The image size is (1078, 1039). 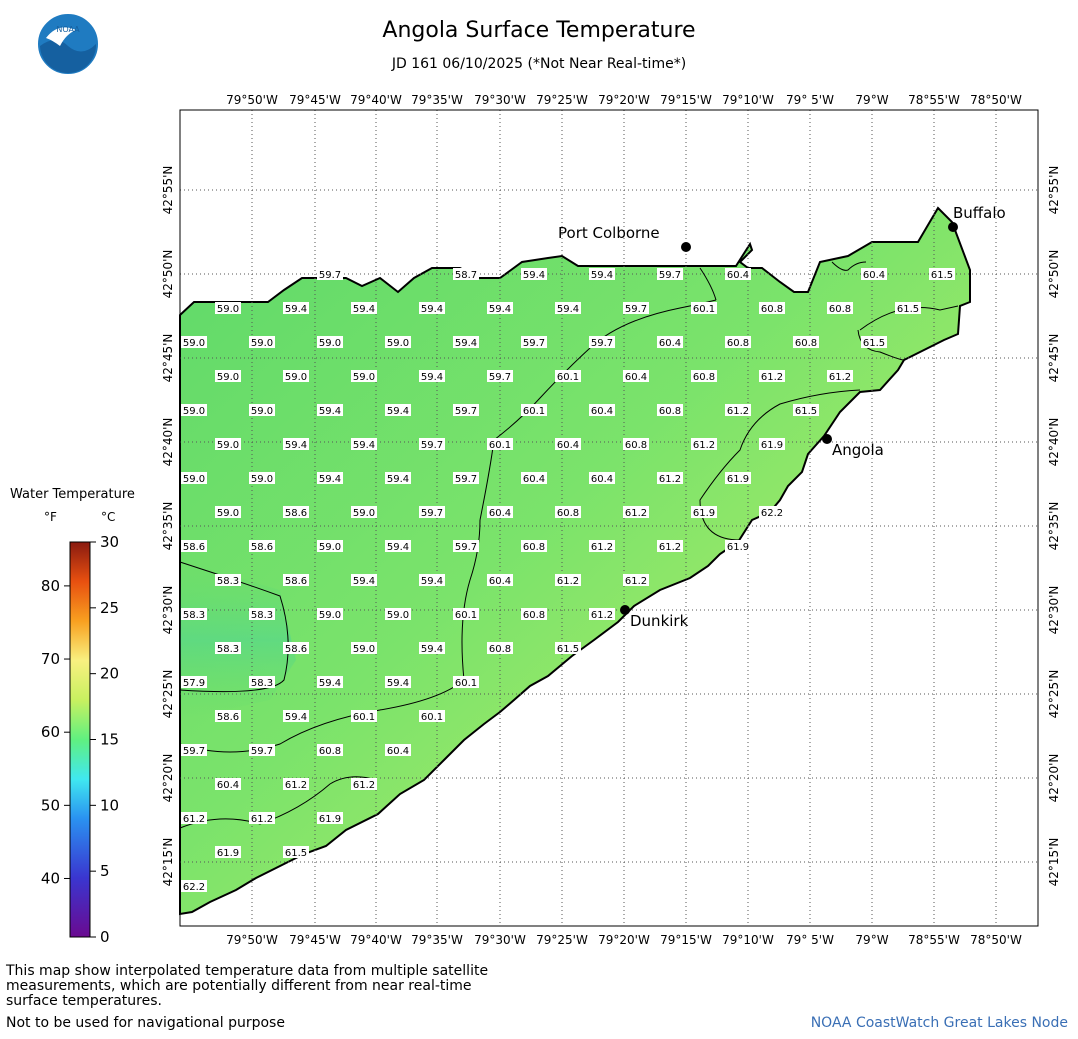 I want to click on legend-f-tick: 50, so click(x=50, y=805).